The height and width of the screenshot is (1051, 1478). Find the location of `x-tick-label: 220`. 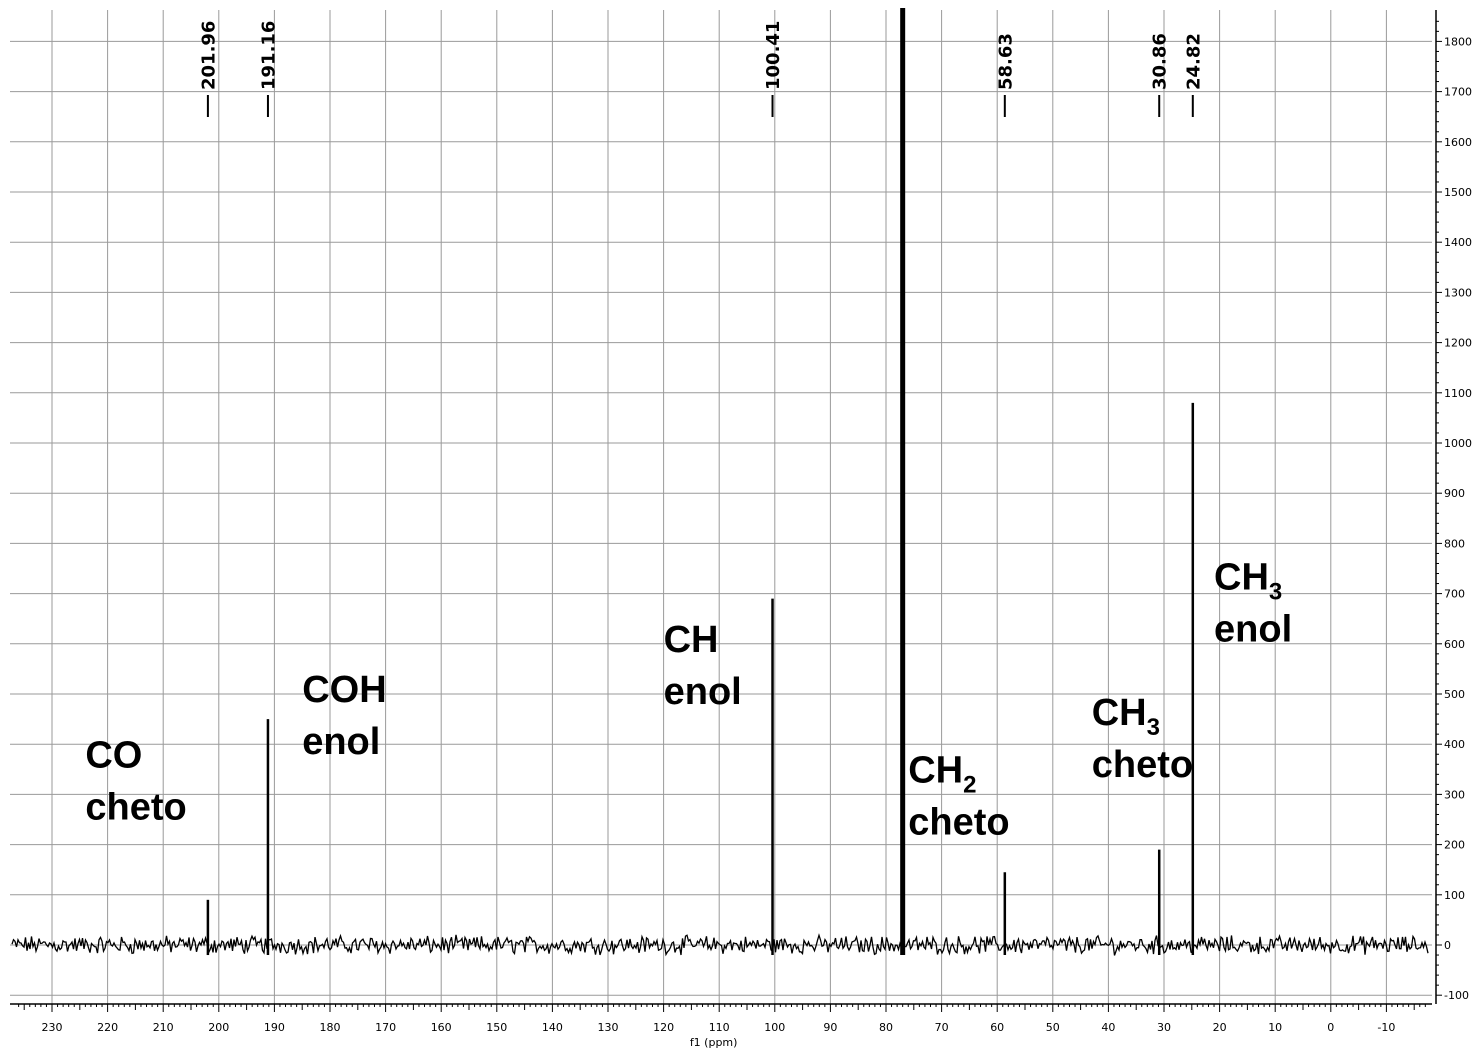

x-tick-label: 220 is located at coordinates (107, 1027).